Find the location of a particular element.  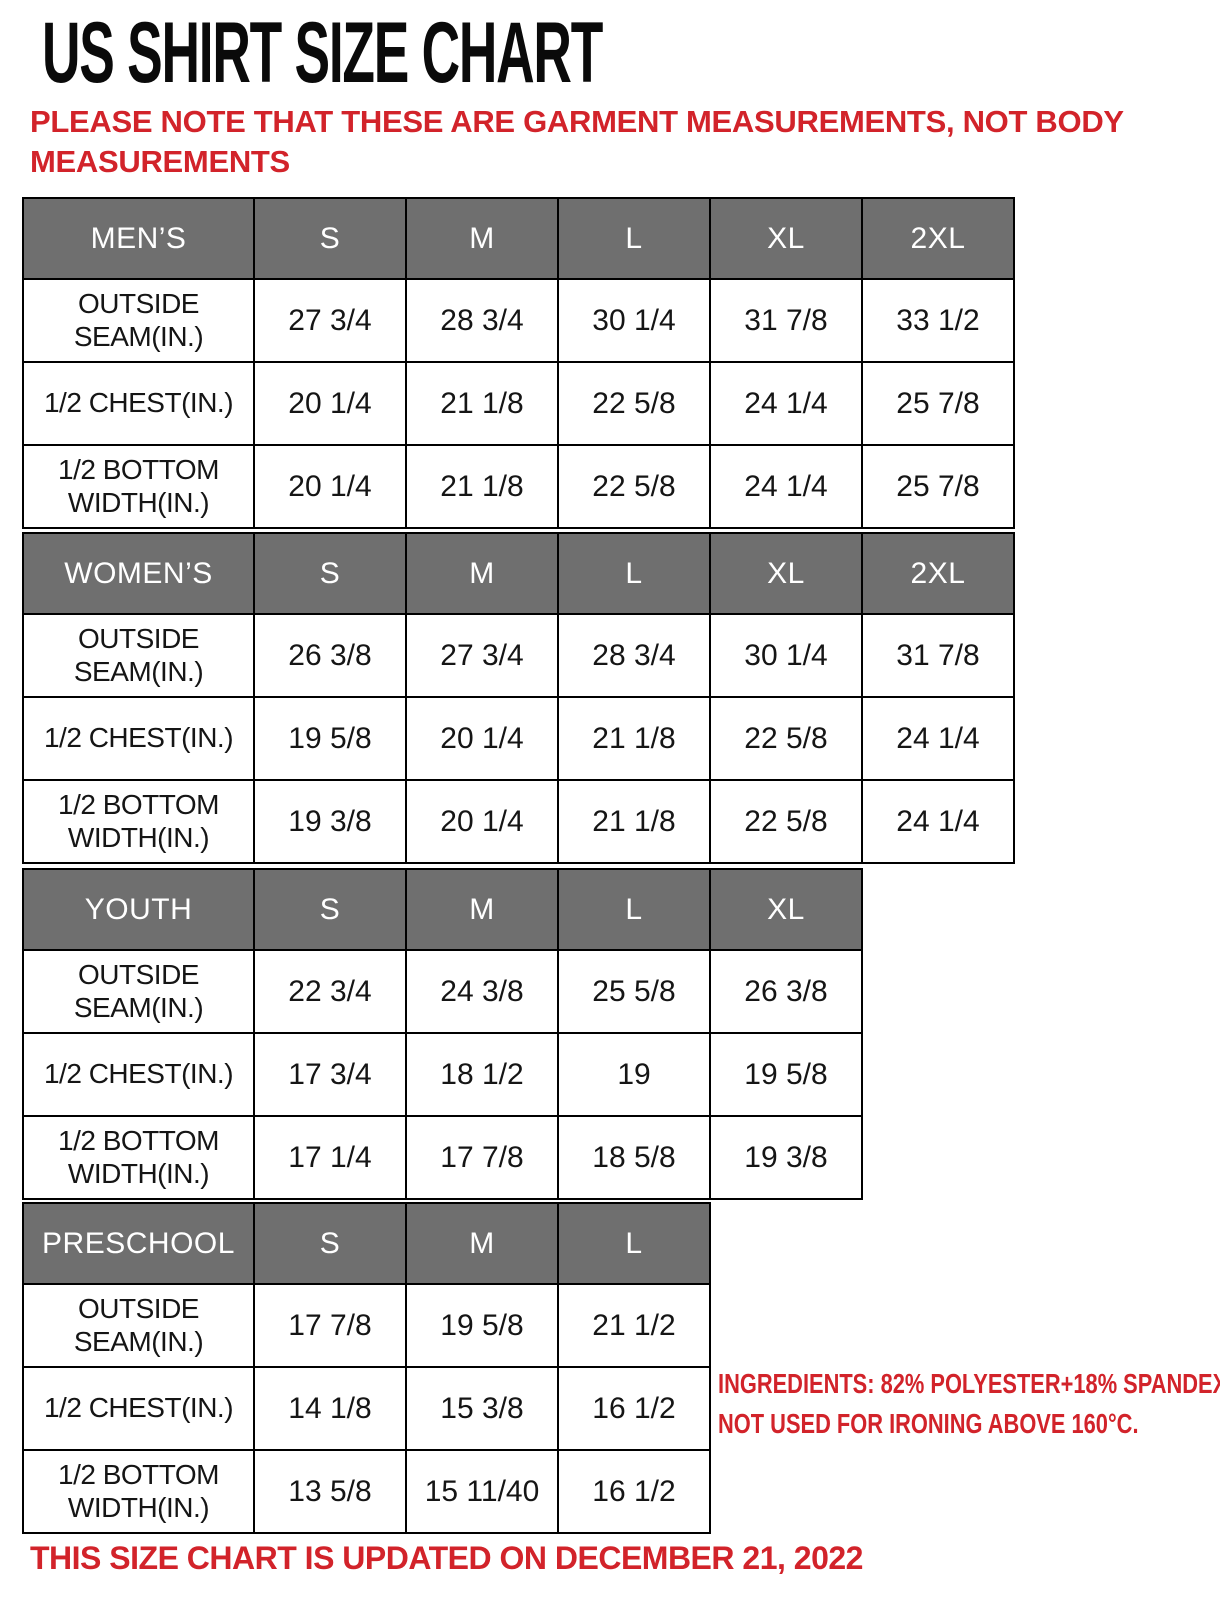

table-header-row: YOUTH S M L XL is located at coordinates (442, 909).